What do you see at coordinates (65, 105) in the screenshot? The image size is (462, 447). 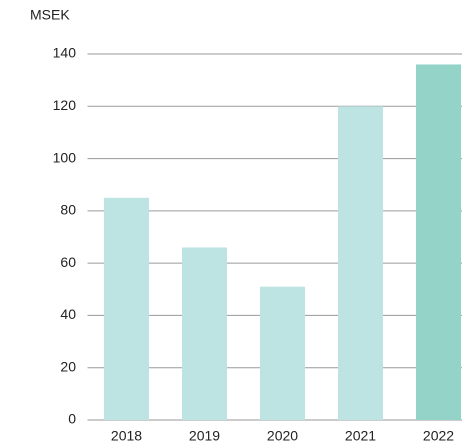 I see `y-tick-label: 120` at bounding box center [65, 105].